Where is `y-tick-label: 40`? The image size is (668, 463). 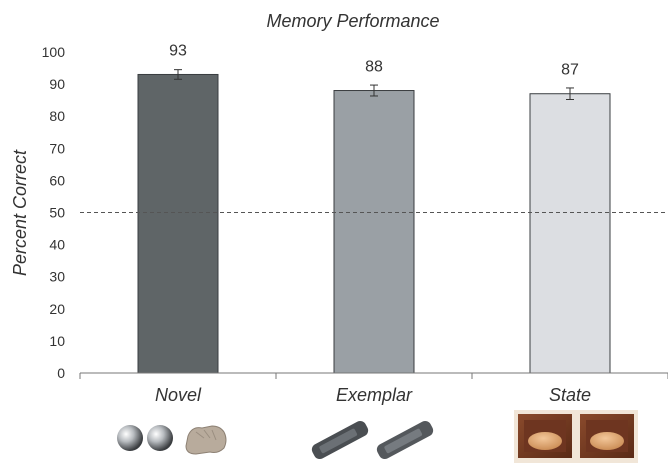
y-tick-label: 40 is located at coordinates (57, 245).